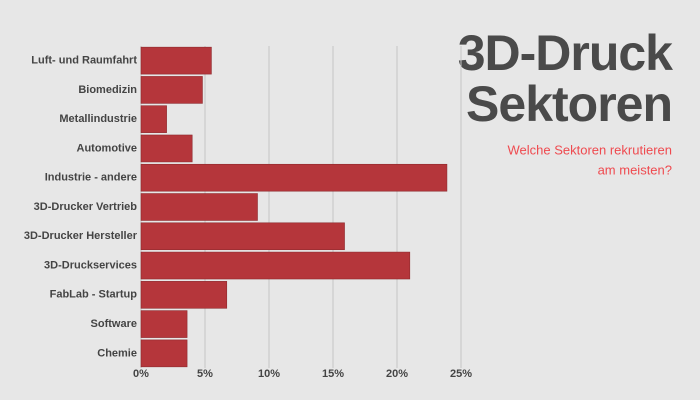  I want to click on y-tick-label: 3D-Drucker Vertrieb, so click(86, 207).